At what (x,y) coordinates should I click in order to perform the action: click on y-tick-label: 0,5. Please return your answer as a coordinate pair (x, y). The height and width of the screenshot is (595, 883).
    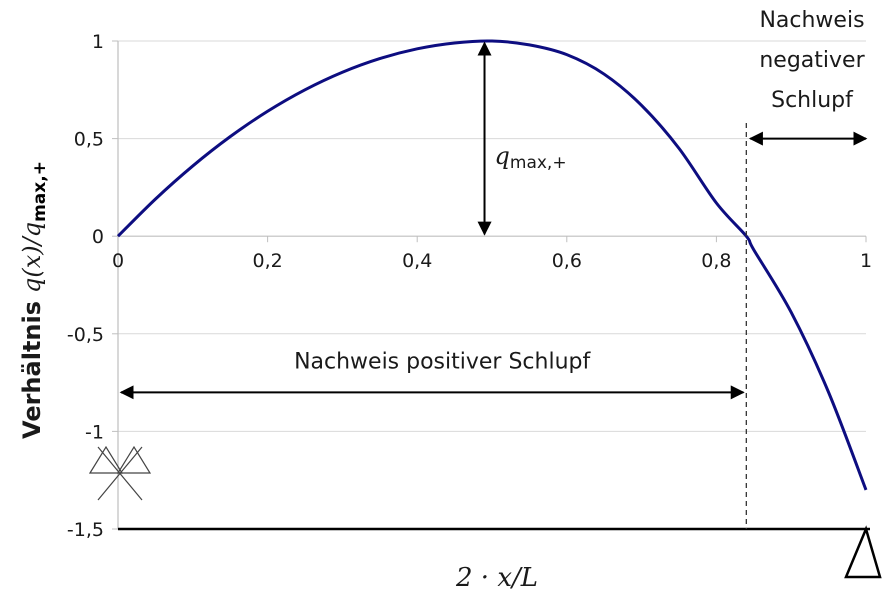
    Looking at the image, I should click on (89, 140).